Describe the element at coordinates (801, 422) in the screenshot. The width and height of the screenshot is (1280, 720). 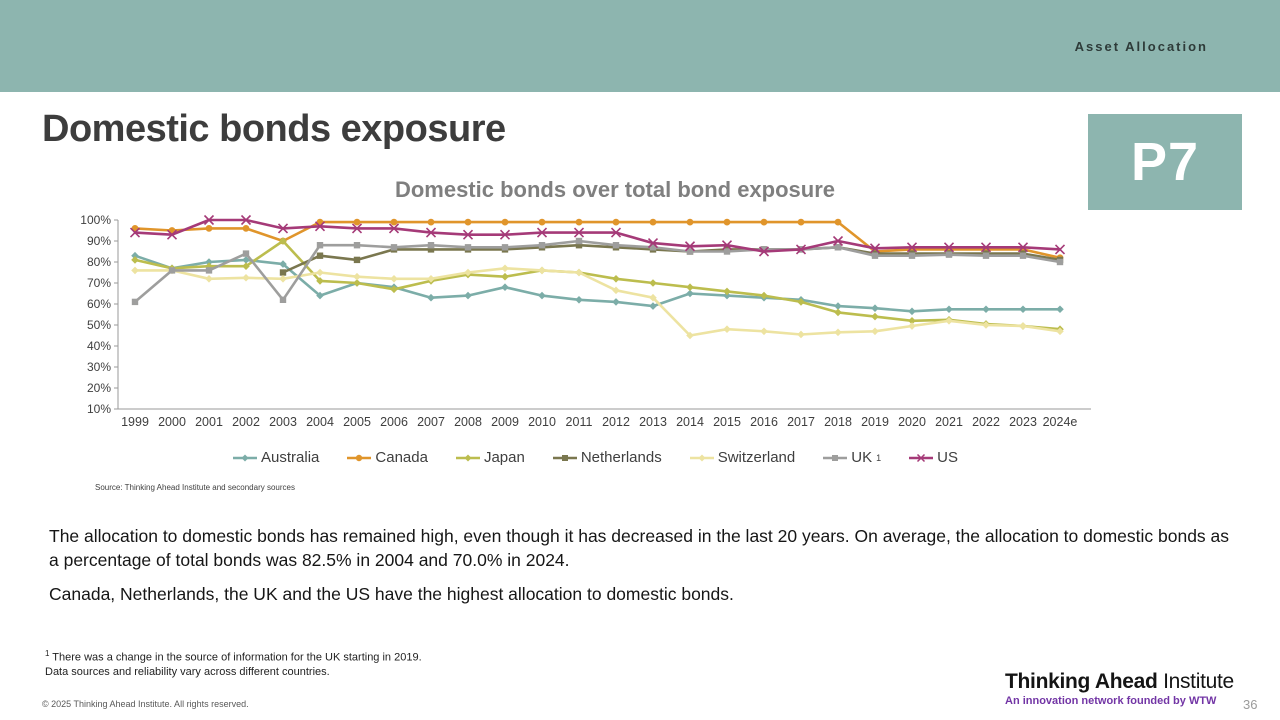
I see `x-tick-label: 2017` at that location.